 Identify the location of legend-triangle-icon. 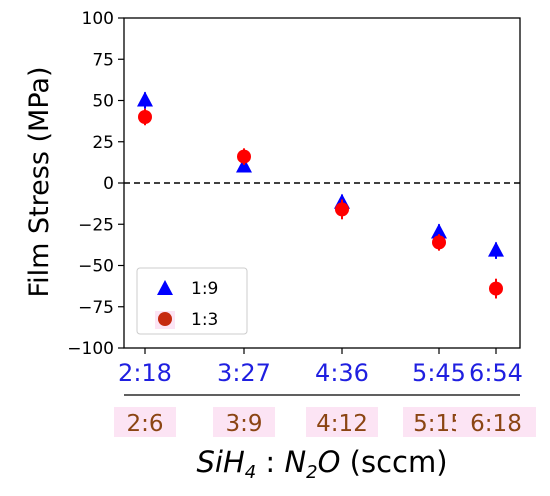
(165, 287).